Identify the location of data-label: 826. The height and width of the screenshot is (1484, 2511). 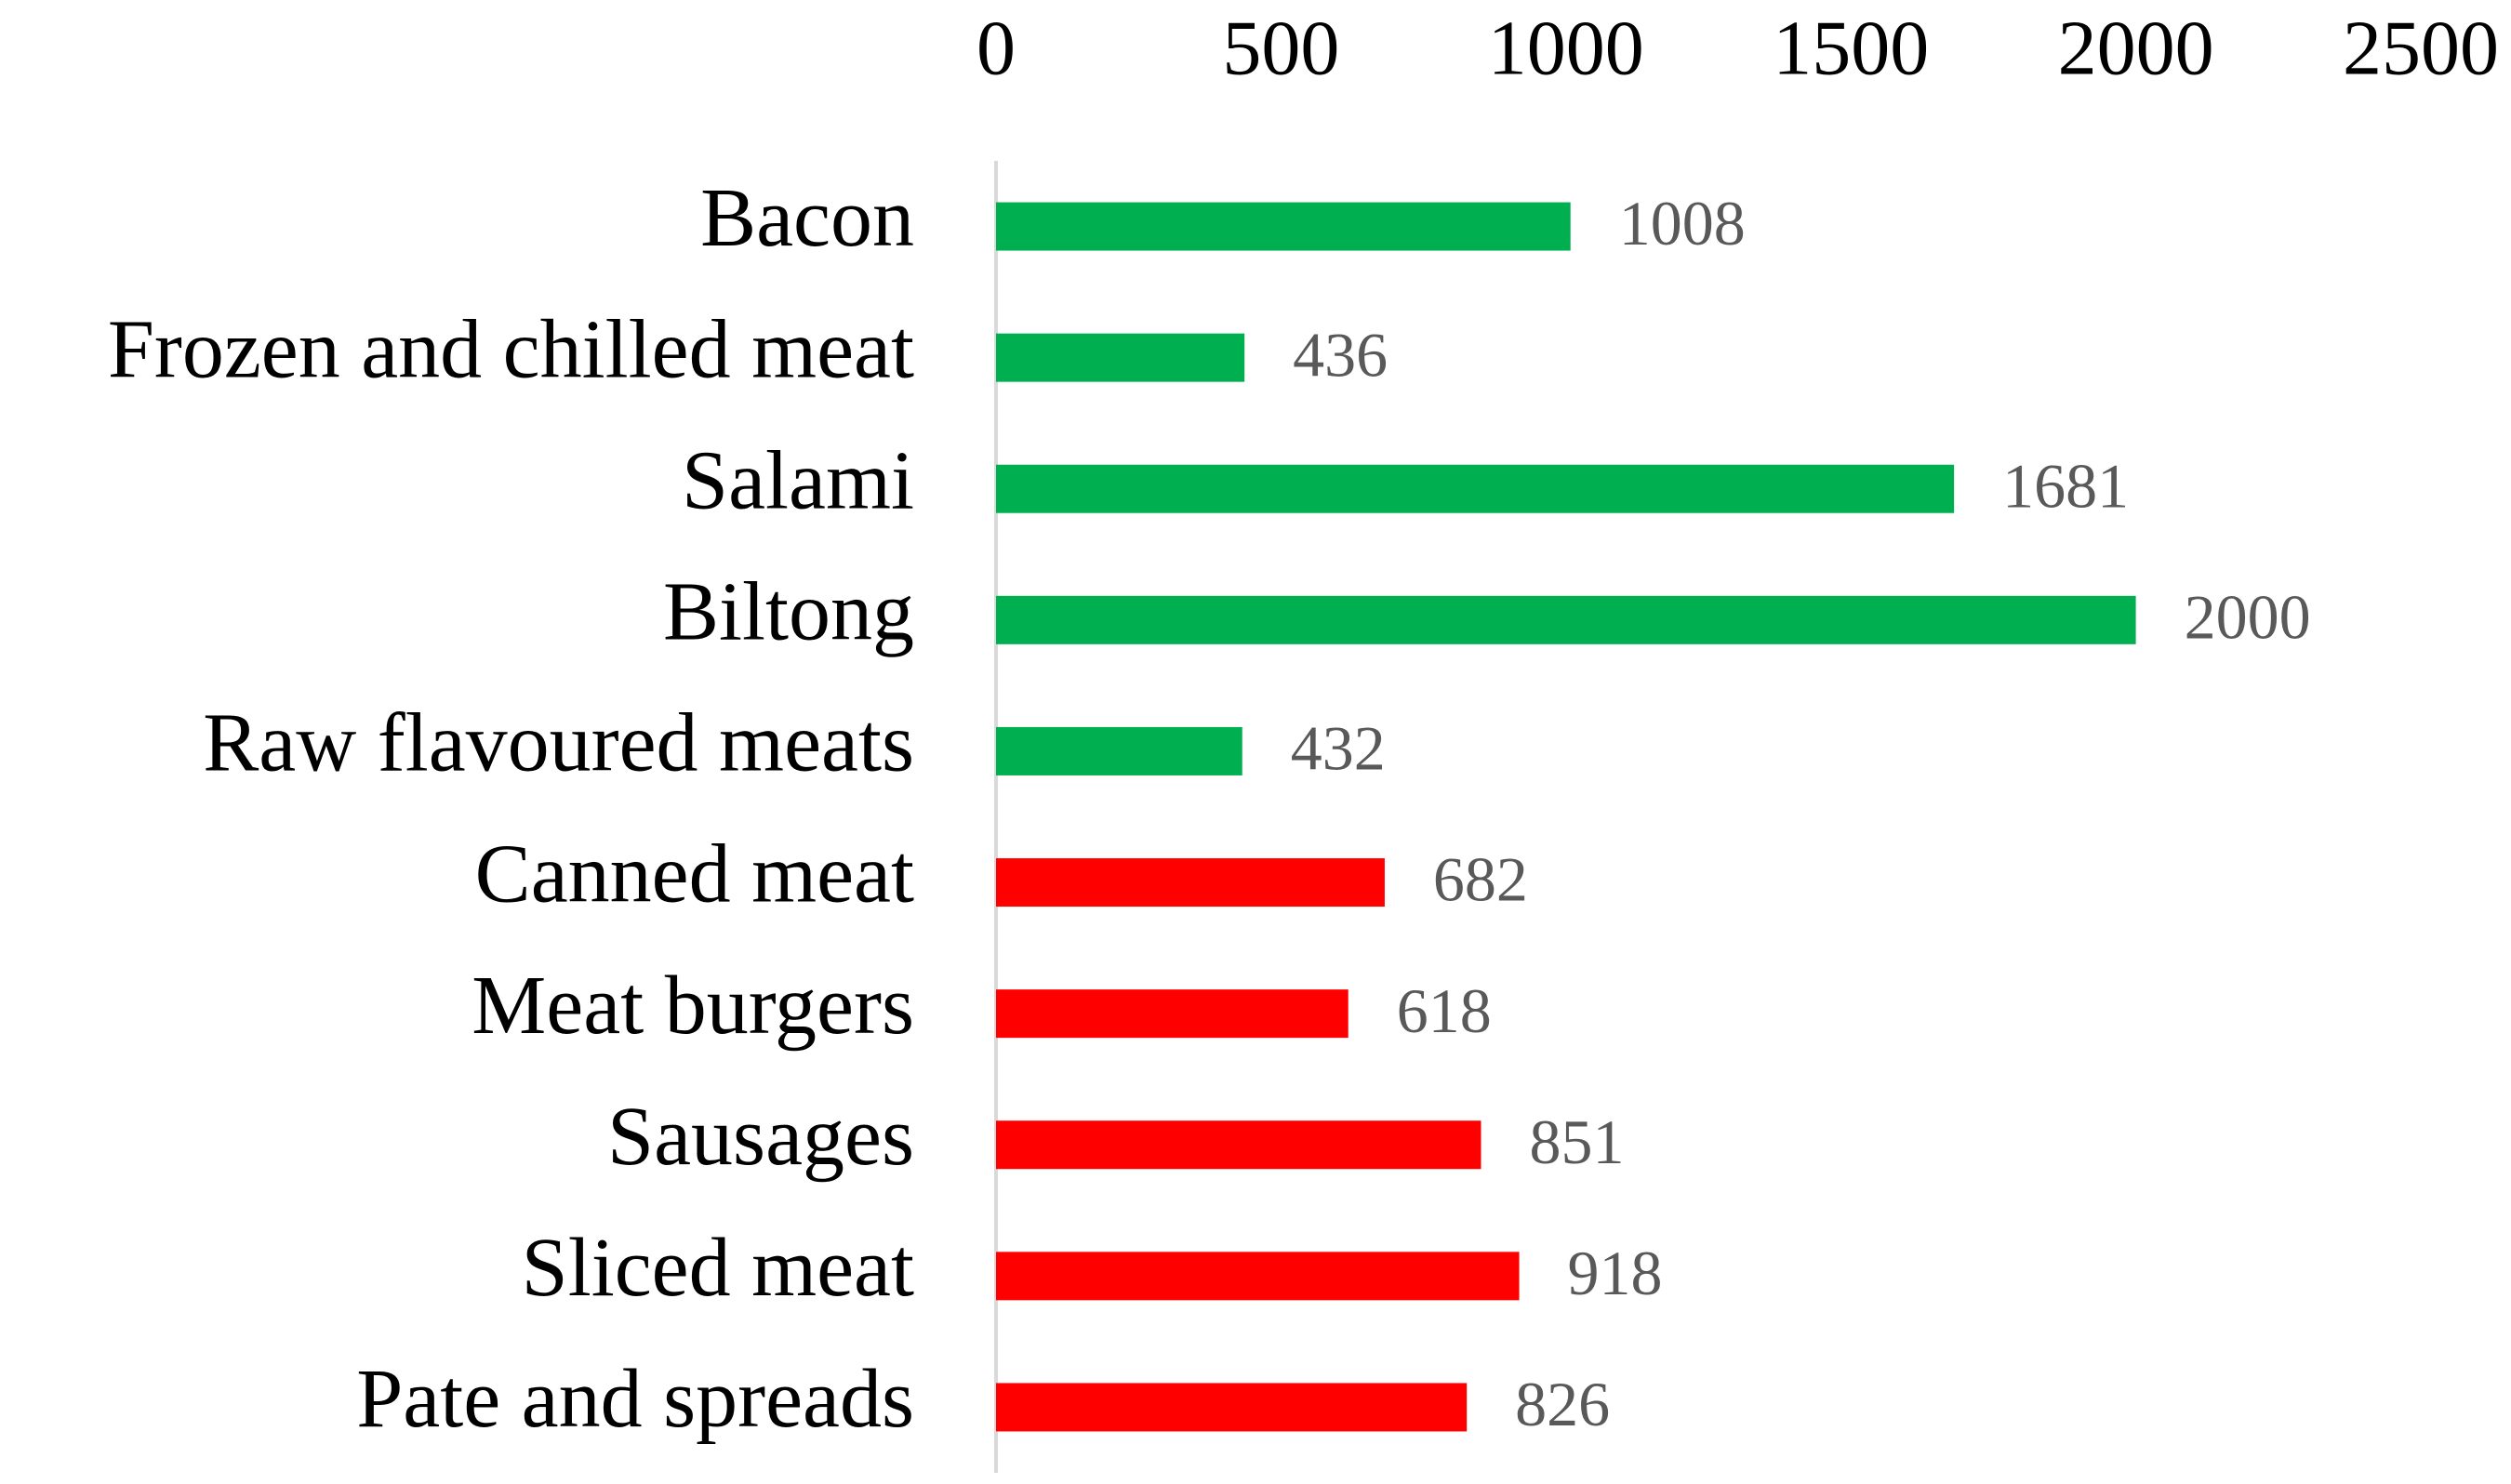
(1562, 1404).